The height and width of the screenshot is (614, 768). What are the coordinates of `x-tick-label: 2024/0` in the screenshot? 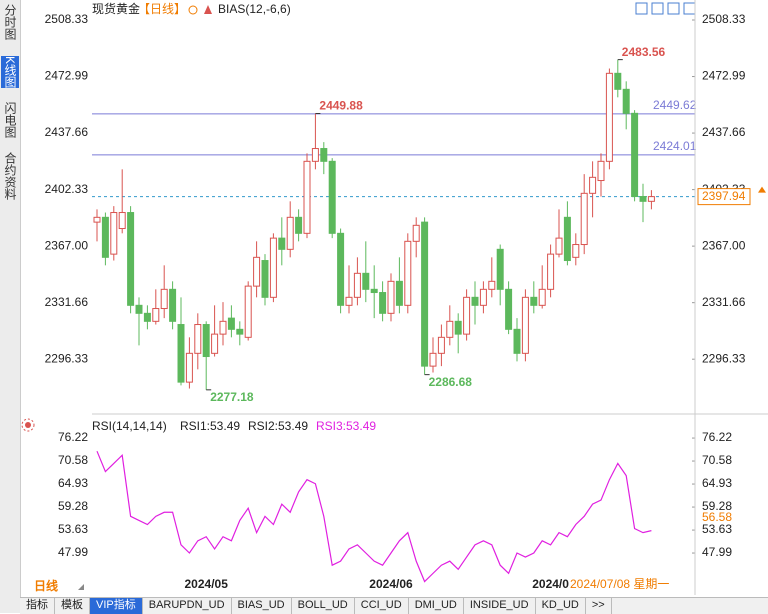 It's located at (550, 584).